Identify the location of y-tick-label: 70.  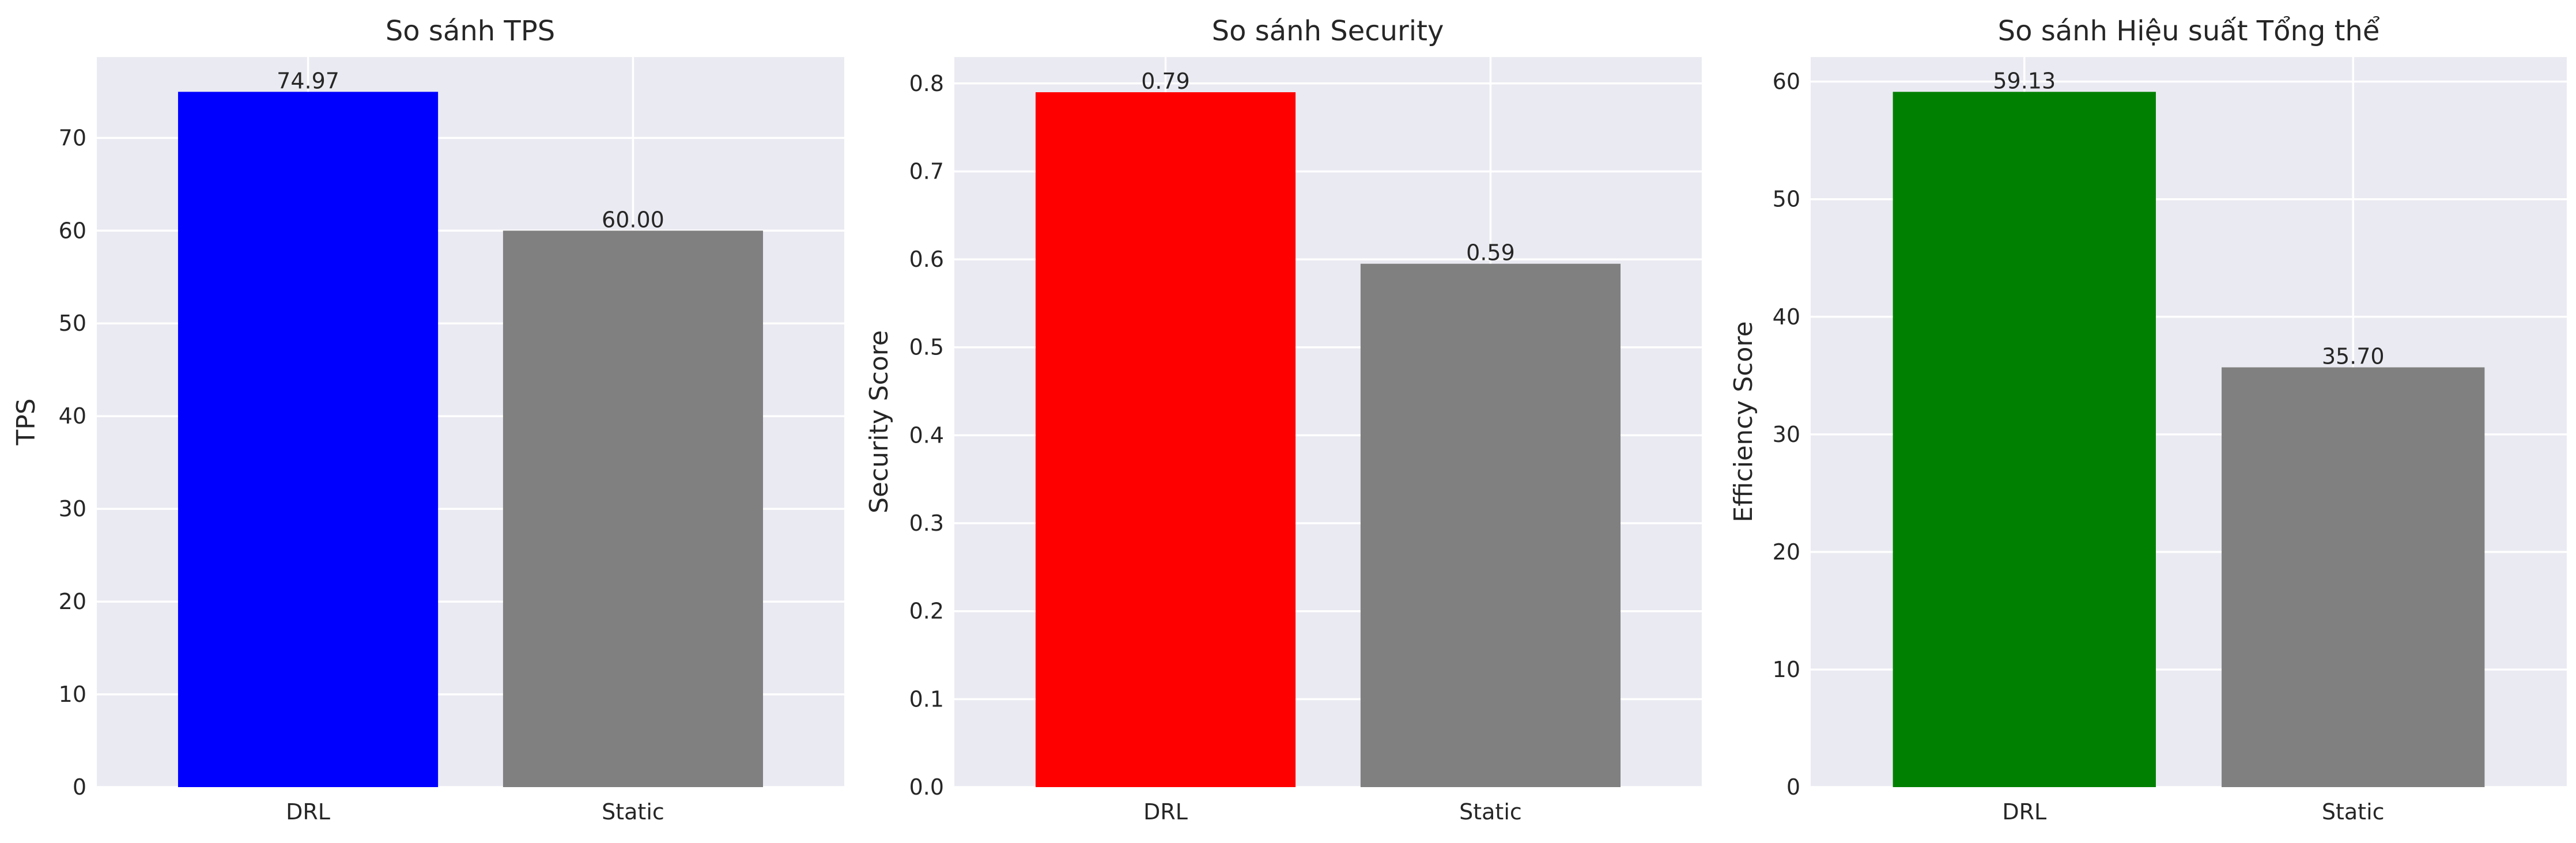
(72, 137).